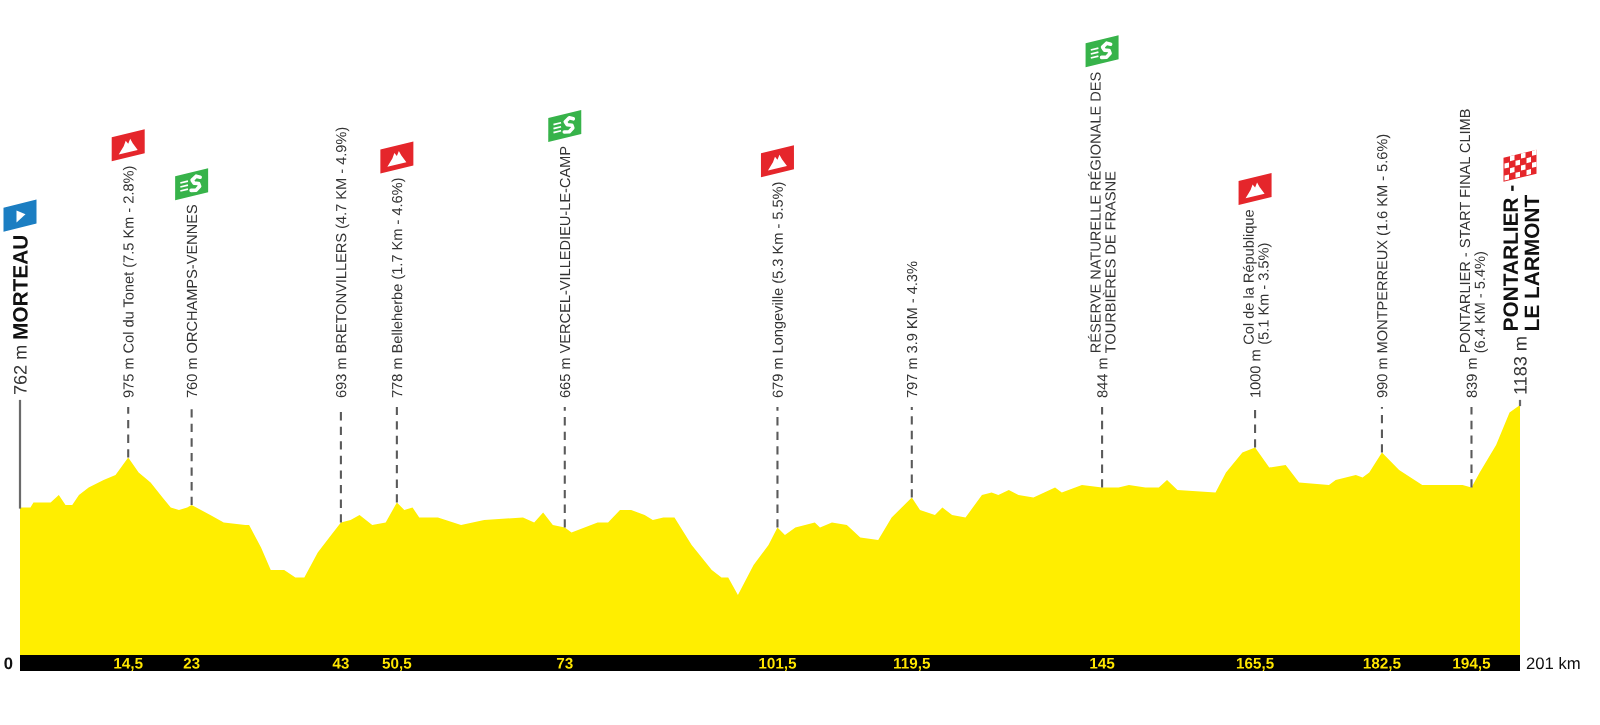  I want to click on annotation: 1000 m Col de la République (5.1 Km - 3.5%), so click(1257, 303).